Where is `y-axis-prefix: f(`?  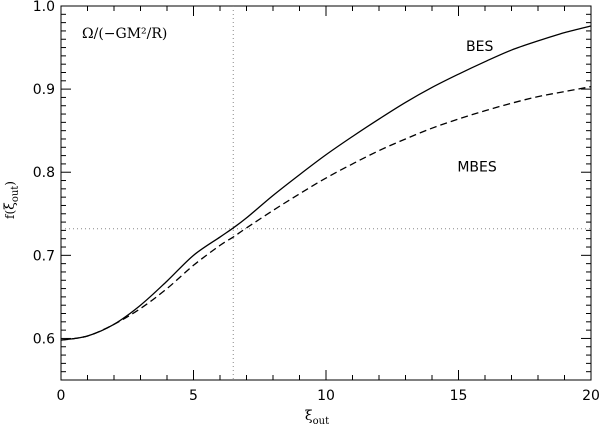
y-axis-prefix: f( is located at coordinates (10, 214).